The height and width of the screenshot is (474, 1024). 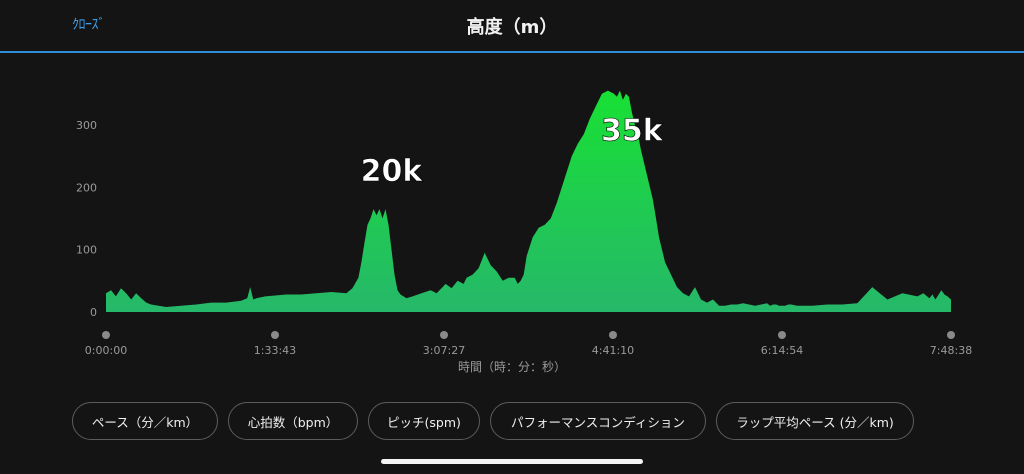 What do you see at coordinates (86, 250) in the screenshot?
I see `y-tick-label: 100` at bounding box center [86, 250].